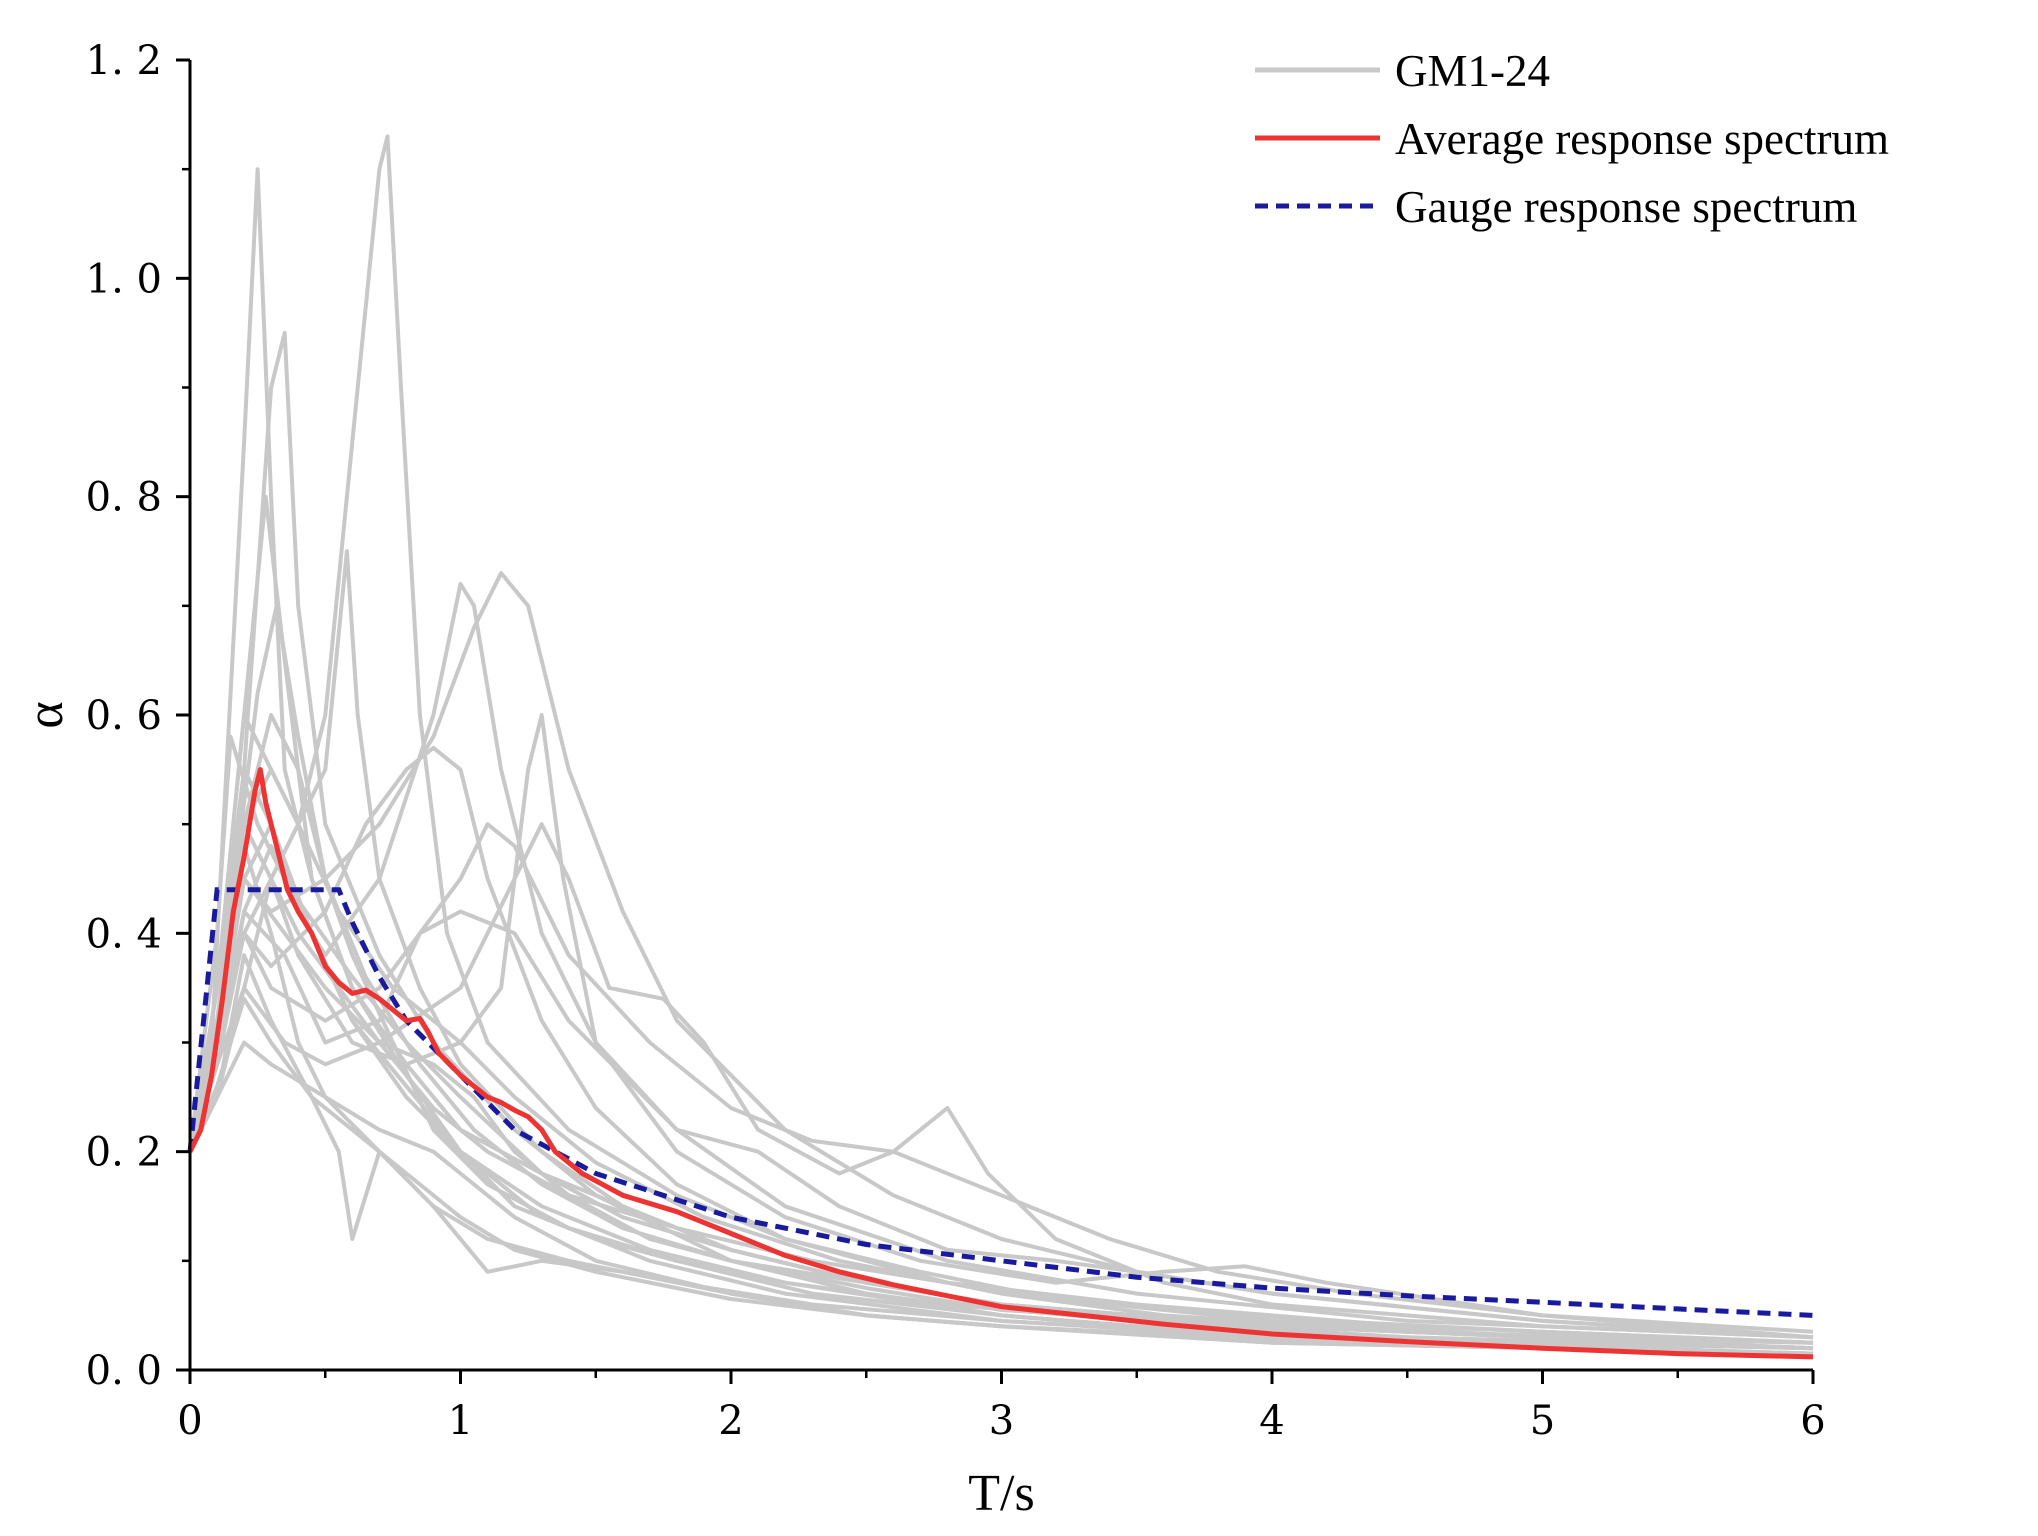  What do you see at coordinates (1001, 1493) in the screenshot?
I see `x-axis-title: T/s` at bounding box center [1001, 1493].